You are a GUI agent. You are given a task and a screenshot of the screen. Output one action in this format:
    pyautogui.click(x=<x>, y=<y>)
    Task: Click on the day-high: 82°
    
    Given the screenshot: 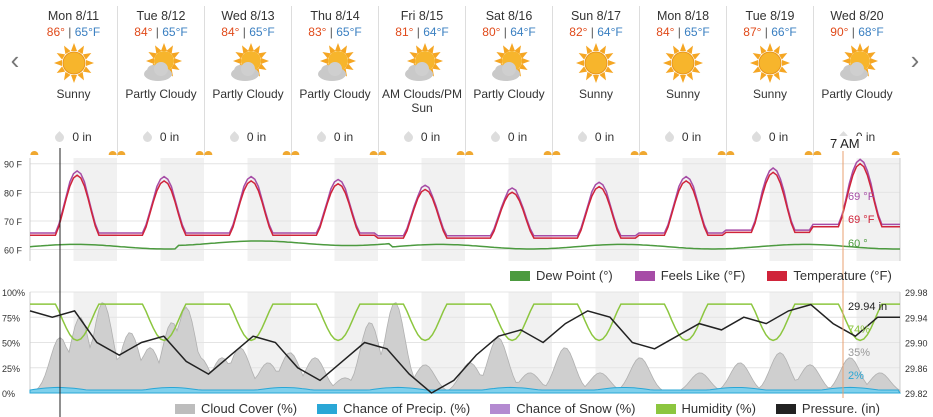 What is the action you would take?
    pyautogui.click(x=578, y=32)
    